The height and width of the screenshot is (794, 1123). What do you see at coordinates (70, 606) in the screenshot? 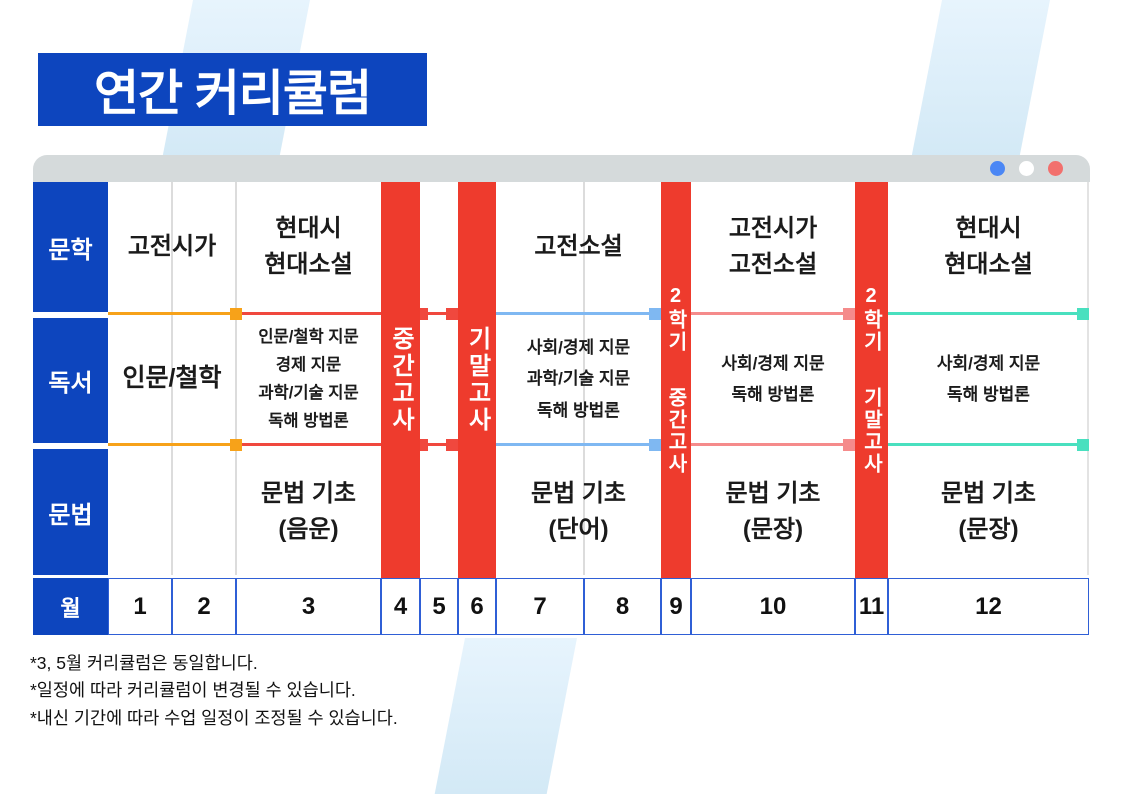
I see `row-header-month: 월` at bounding box center [70, 606].